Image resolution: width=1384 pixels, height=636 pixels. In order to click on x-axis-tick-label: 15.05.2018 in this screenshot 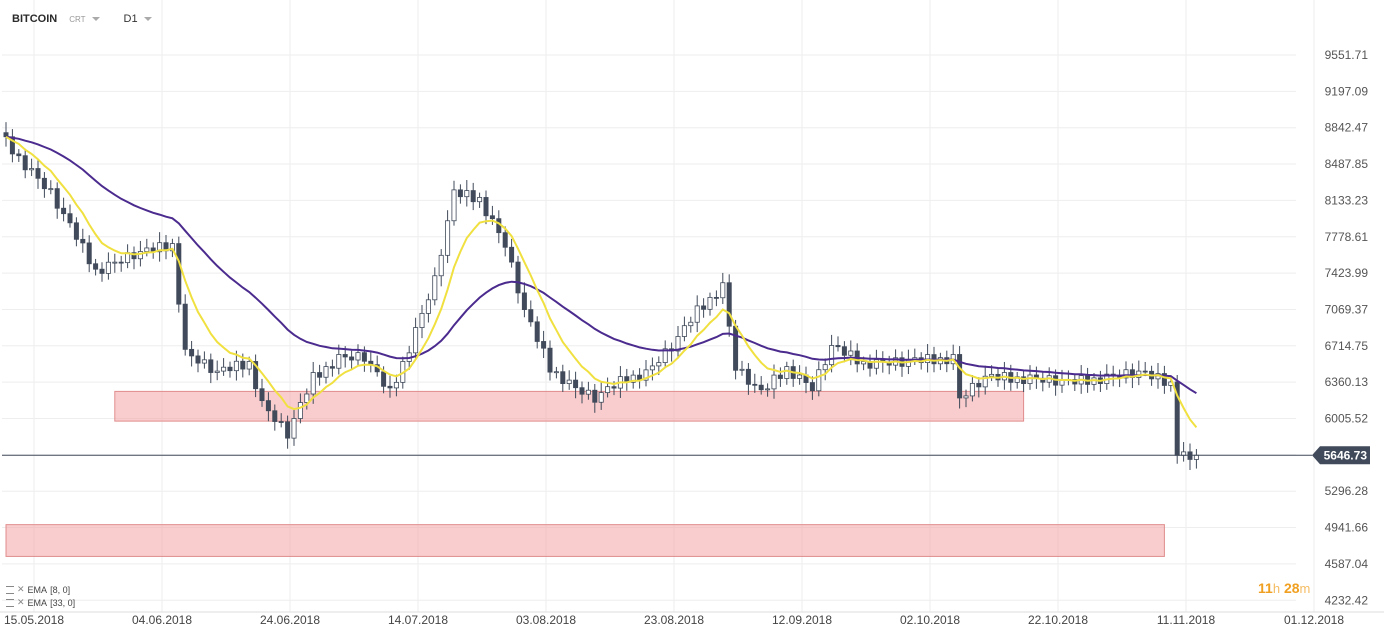, I will do `click(34, 620)`.